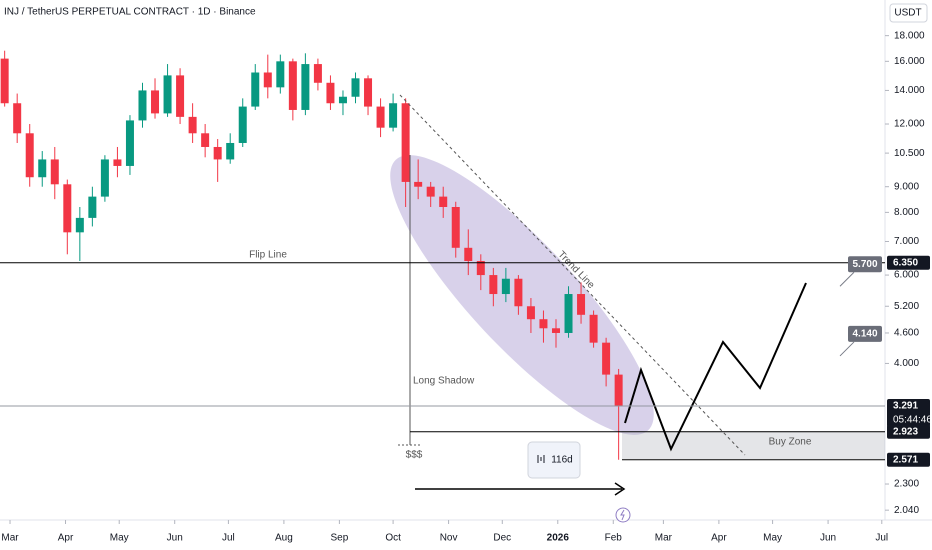 This screenshot has height=550, width=932. I want to click on x-tick-label: Feb, so click(614, 538).